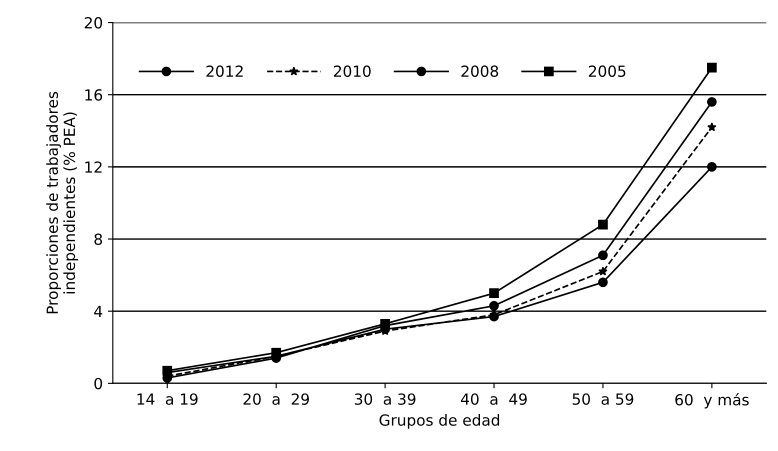 Image resolution: width=778 pixels, height=451 pixels. I want to click on legend-label: 2012, so click(224, 71).